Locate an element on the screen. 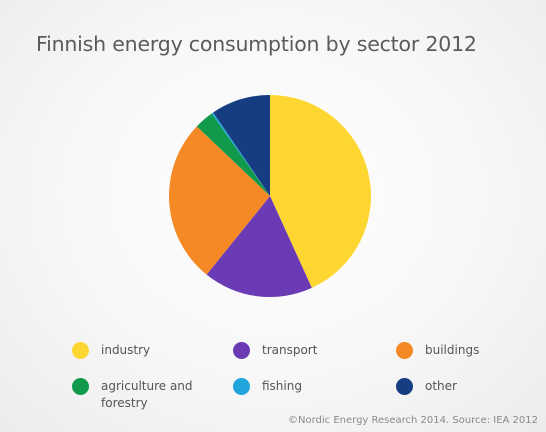  legend-label: fishing is located at coordinates (282, 386).